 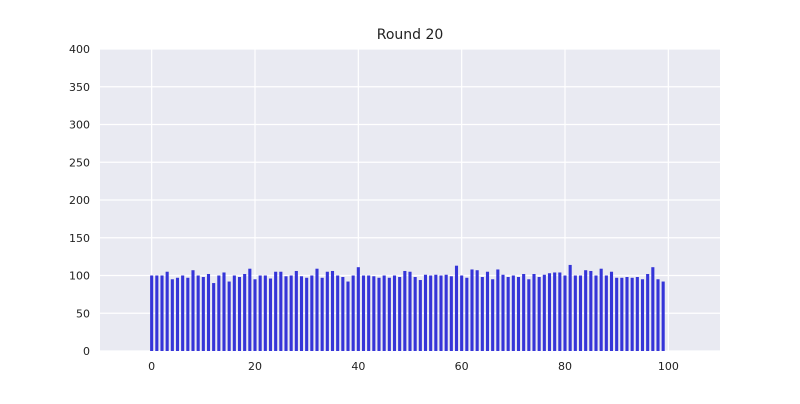 What do you see at coordinates (83, 313) in the screenshot?
I see `y-tick-label: 50` at bounding box center [83, 313].